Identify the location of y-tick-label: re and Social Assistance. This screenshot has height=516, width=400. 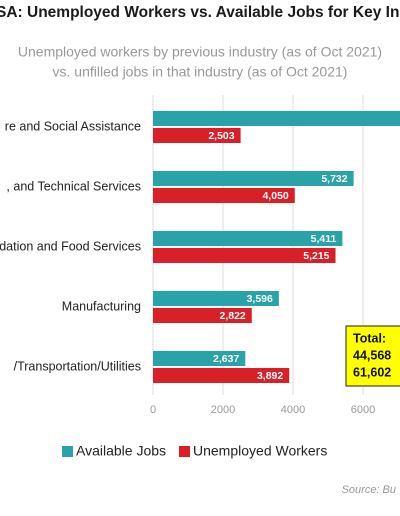
(73, 126).